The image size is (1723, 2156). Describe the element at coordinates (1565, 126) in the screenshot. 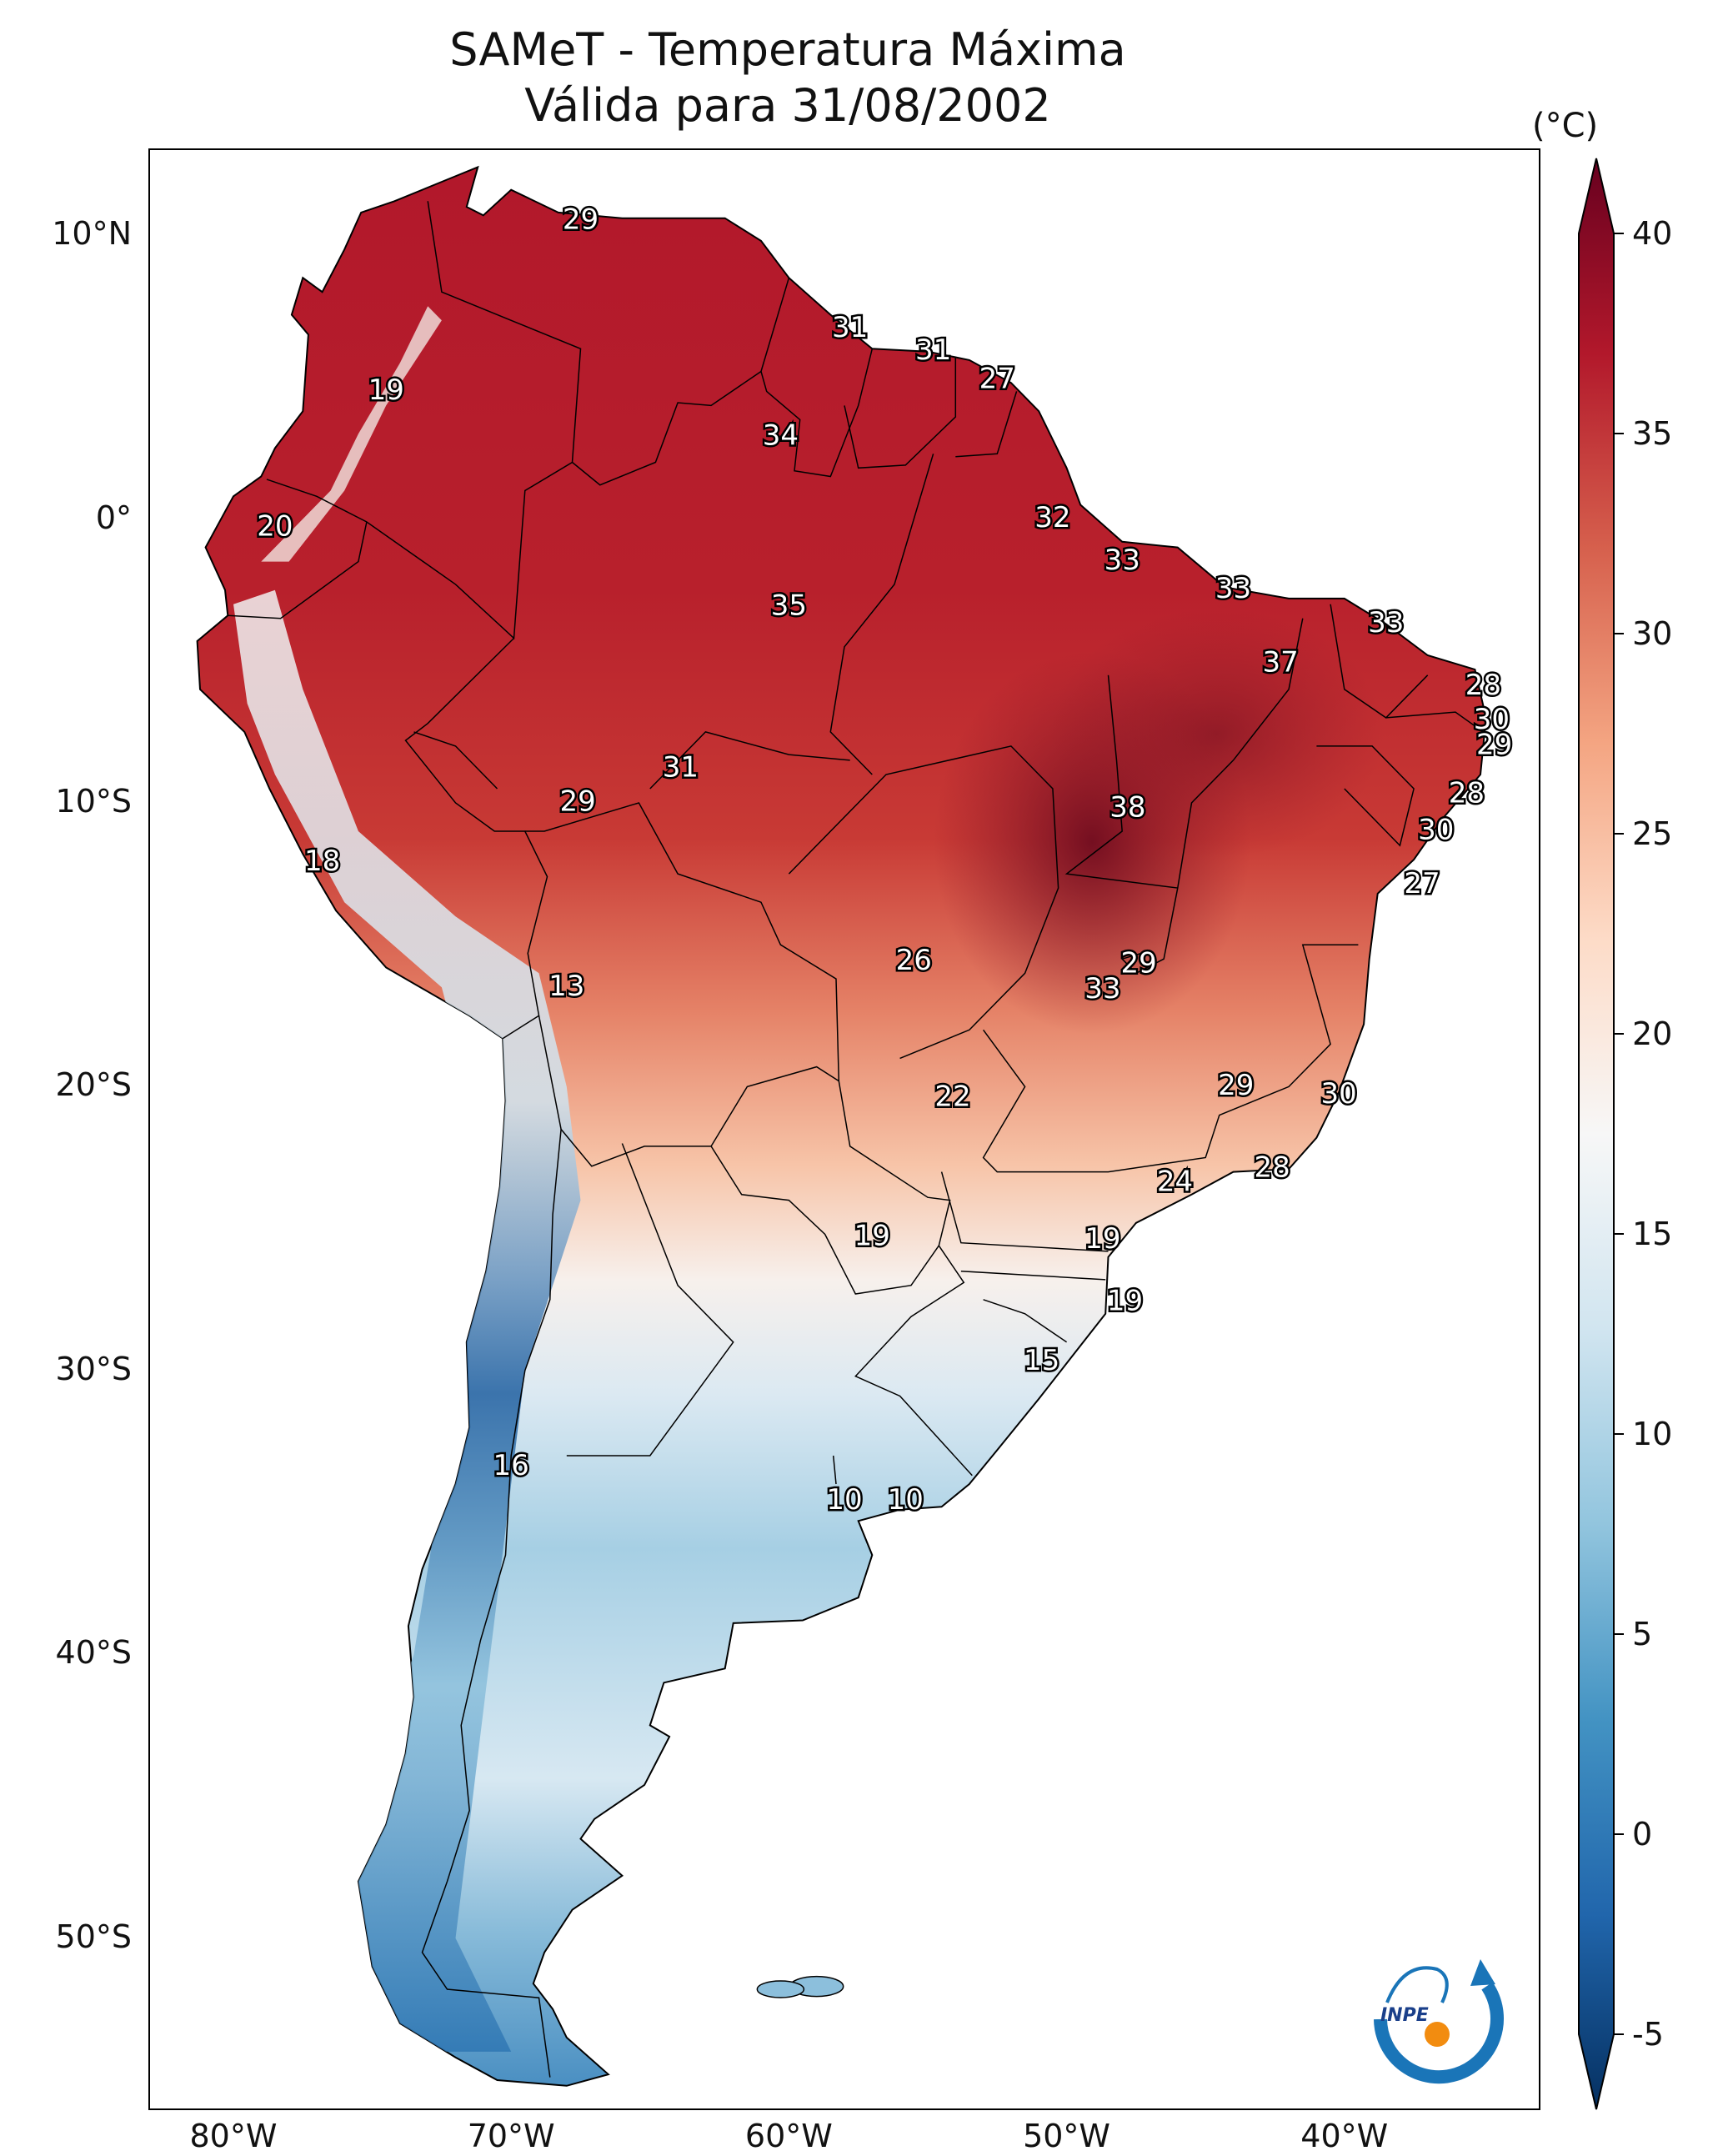

I see `colorbar-unit-label: (°C)` at that location.